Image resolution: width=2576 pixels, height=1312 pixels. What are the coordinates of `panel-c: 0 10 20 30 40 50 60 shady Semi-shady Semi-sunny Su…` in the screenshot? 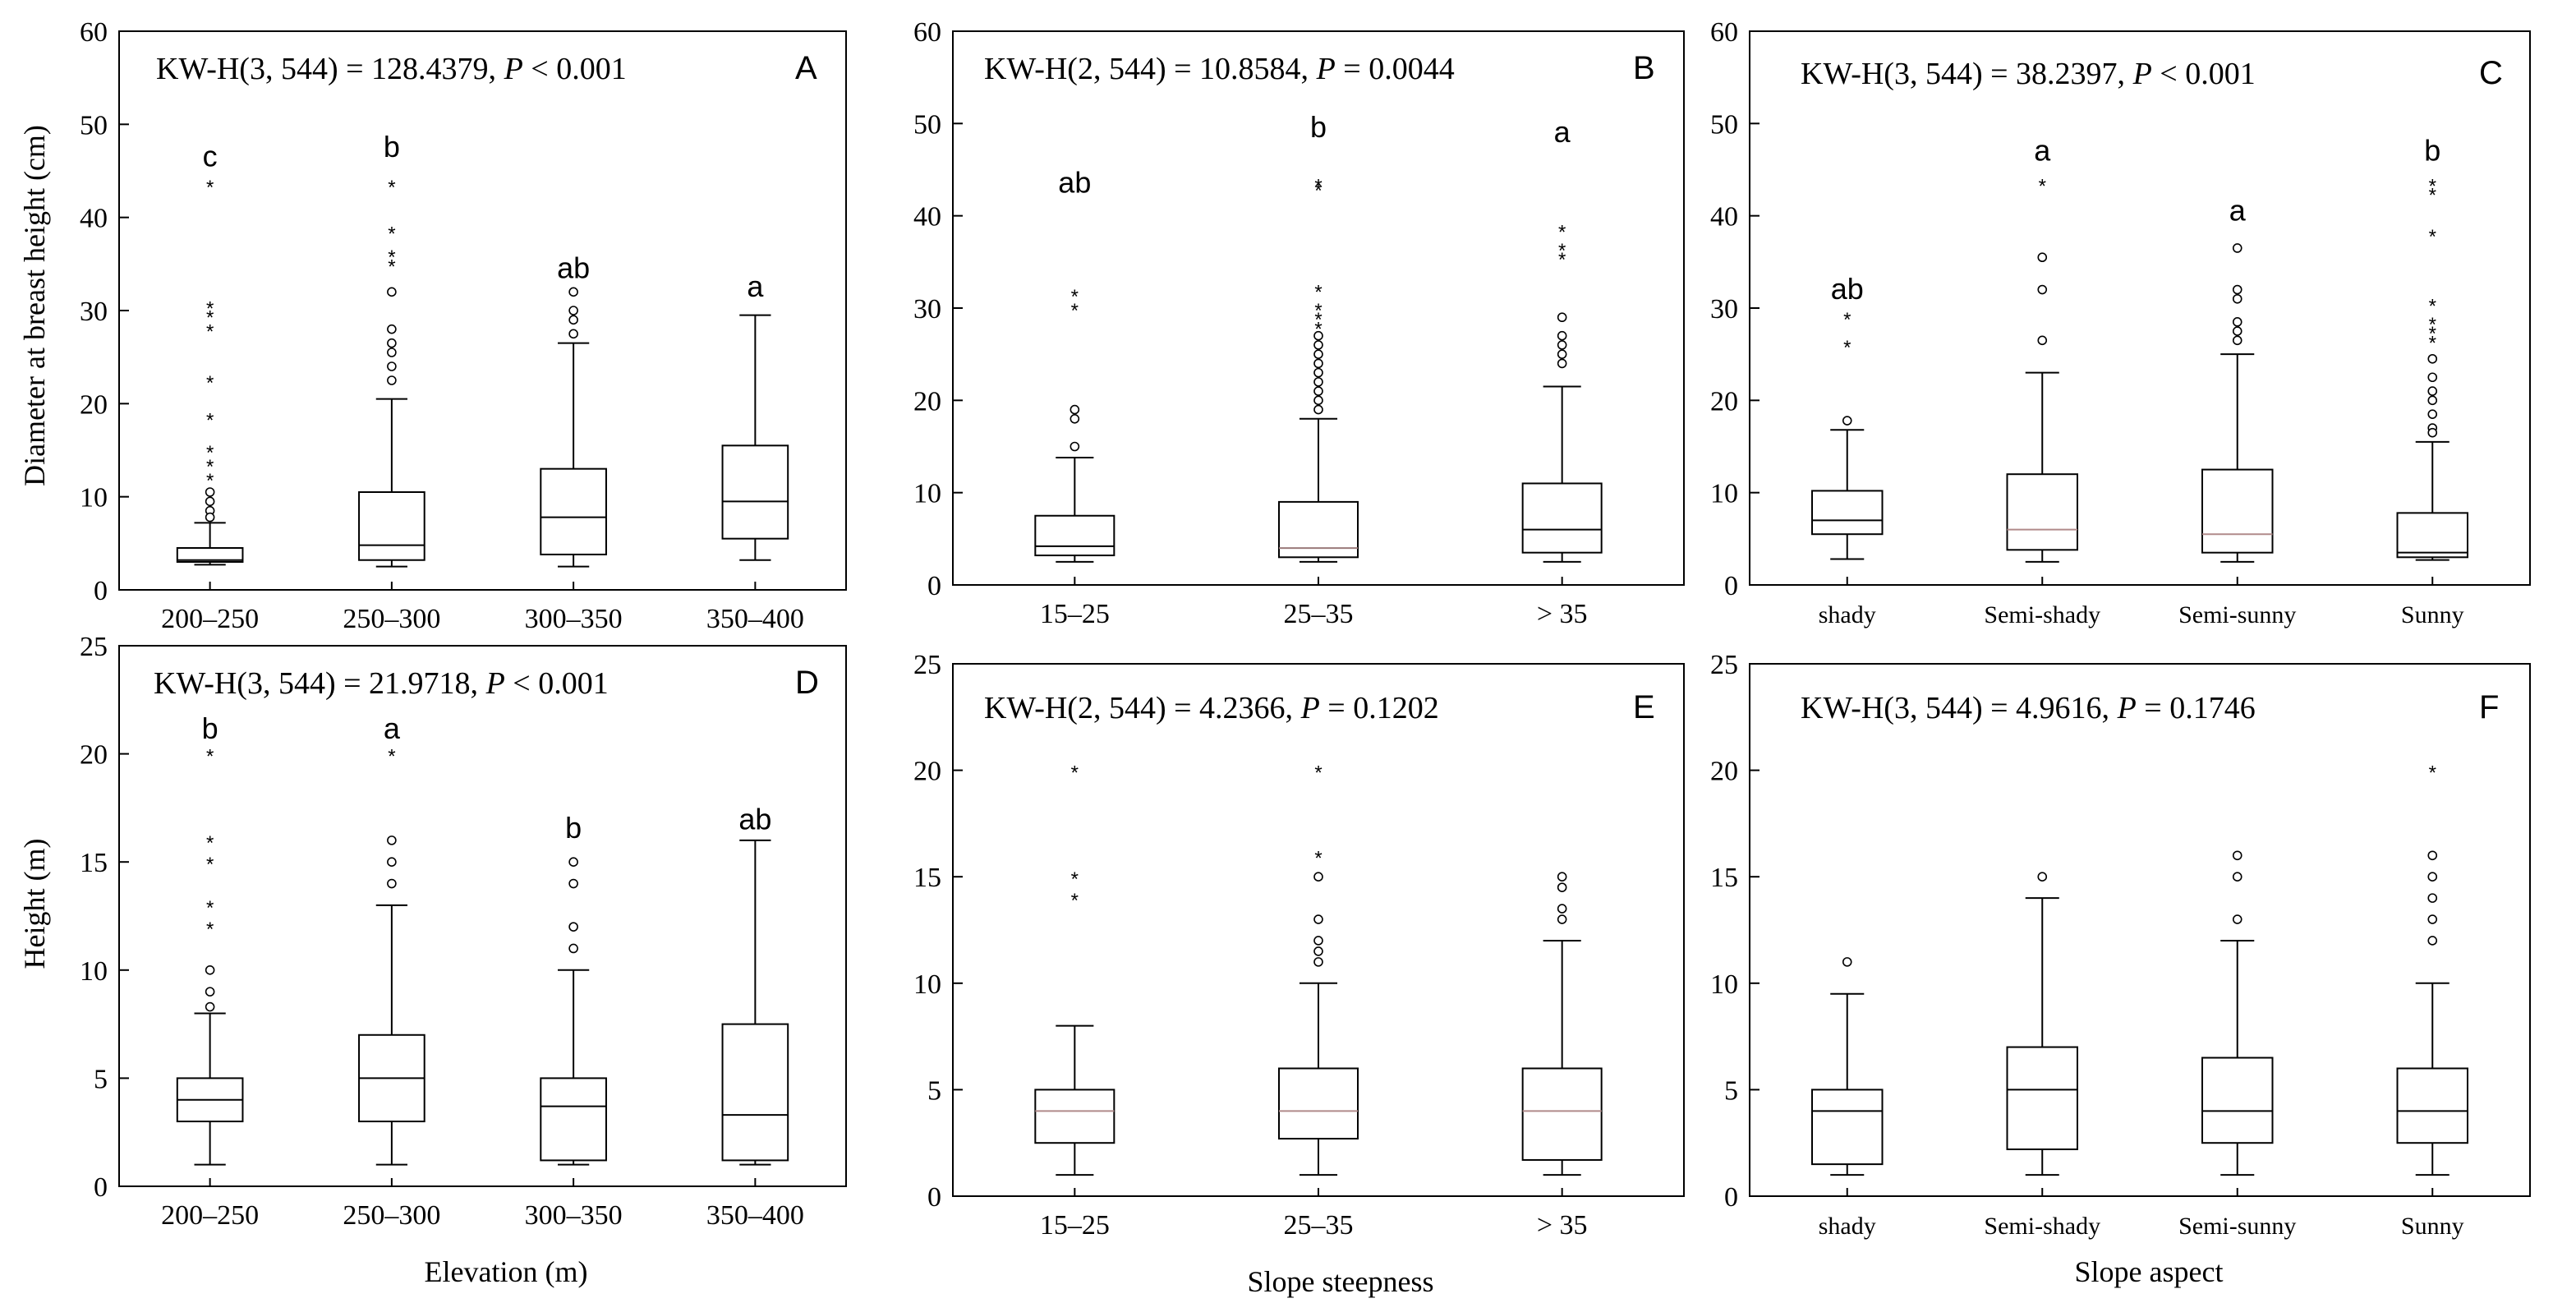 It's located at (2120, 323).